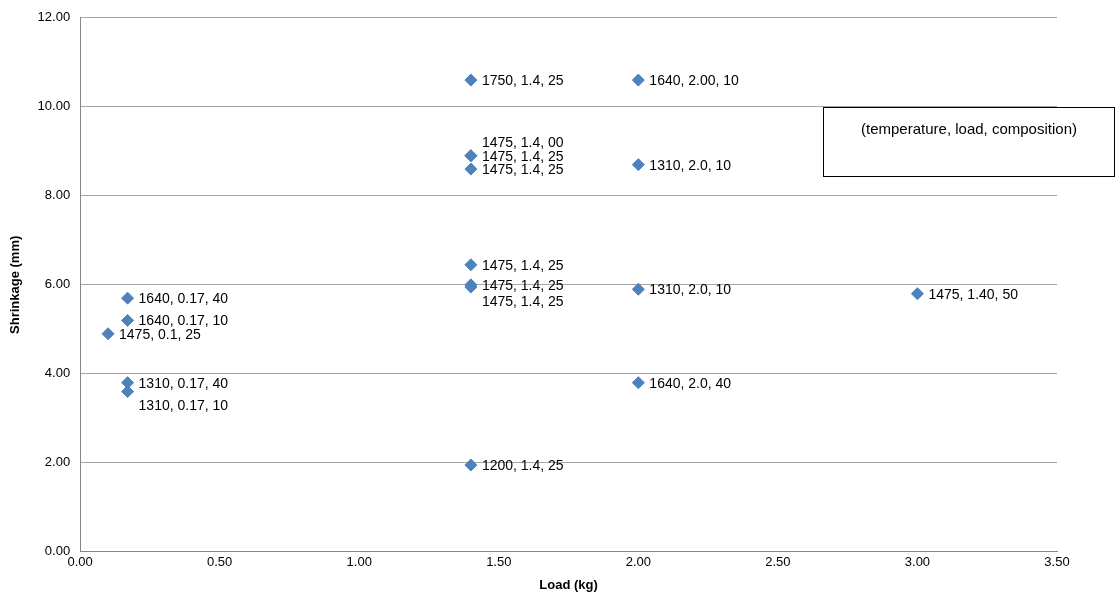 The image size is (1119, 601). What do you see at coordinates (638, 562) in the screenshot?
I see `x-tick-label: 2.00` at bounding box center [638, 562].